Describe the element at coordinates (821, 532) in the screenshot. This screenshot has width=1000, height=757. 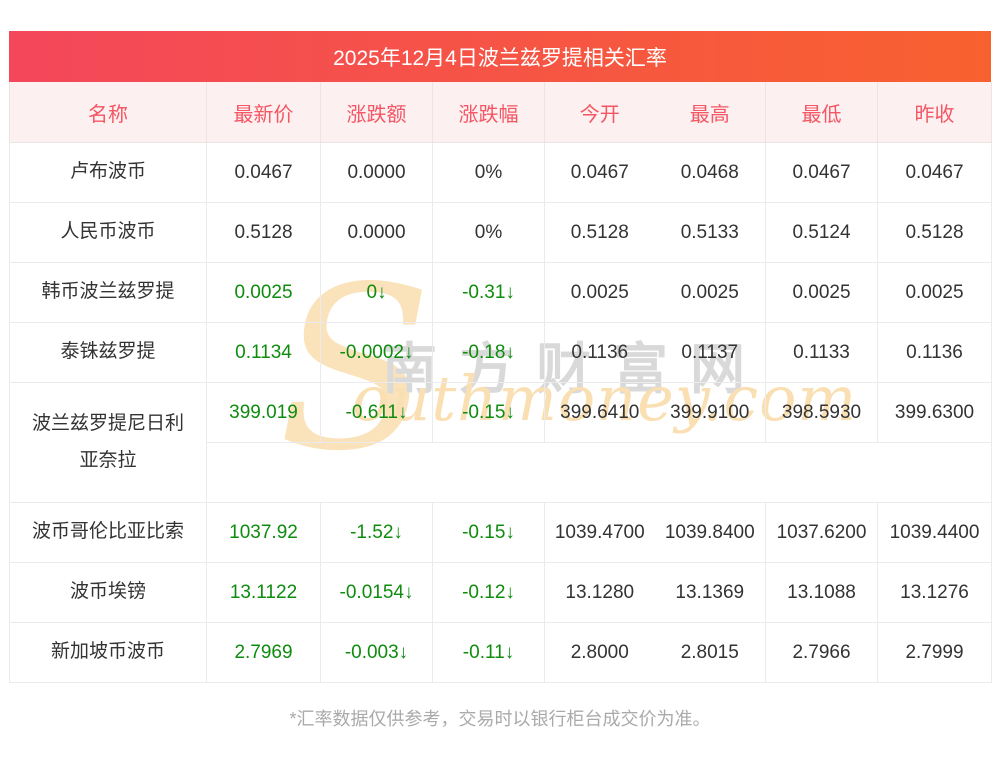
I see `low-price: 1037.6200` at that location.